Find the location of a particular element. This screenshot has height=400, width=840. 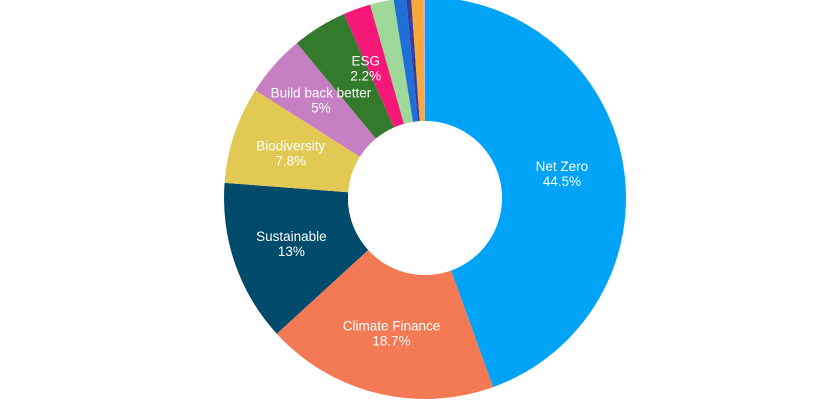

slice-value-sustainable: 13% is located at coordinates (291, 251).